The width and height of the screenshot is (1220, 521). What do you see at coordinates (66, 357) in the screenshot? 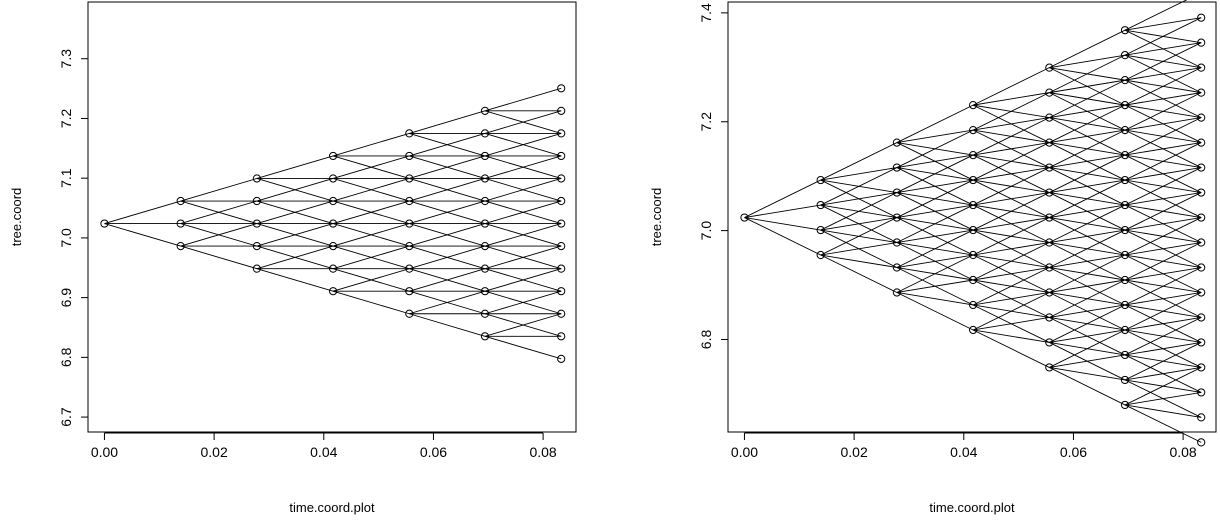
I see `y-tick-label: 6.8` at bounding box center [66, 357].